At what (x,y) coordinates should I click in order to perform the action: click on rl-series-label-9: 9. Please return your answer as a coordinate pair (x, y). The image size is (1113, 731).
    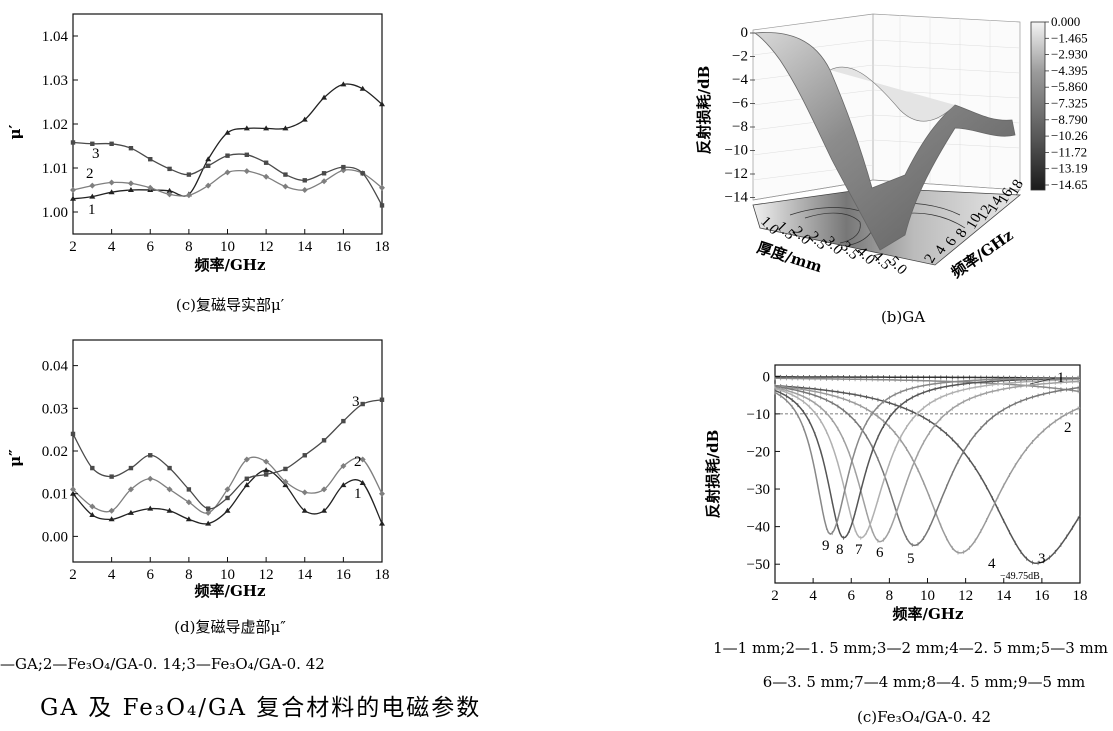
    Looking at the image, I should click on (826, 546).